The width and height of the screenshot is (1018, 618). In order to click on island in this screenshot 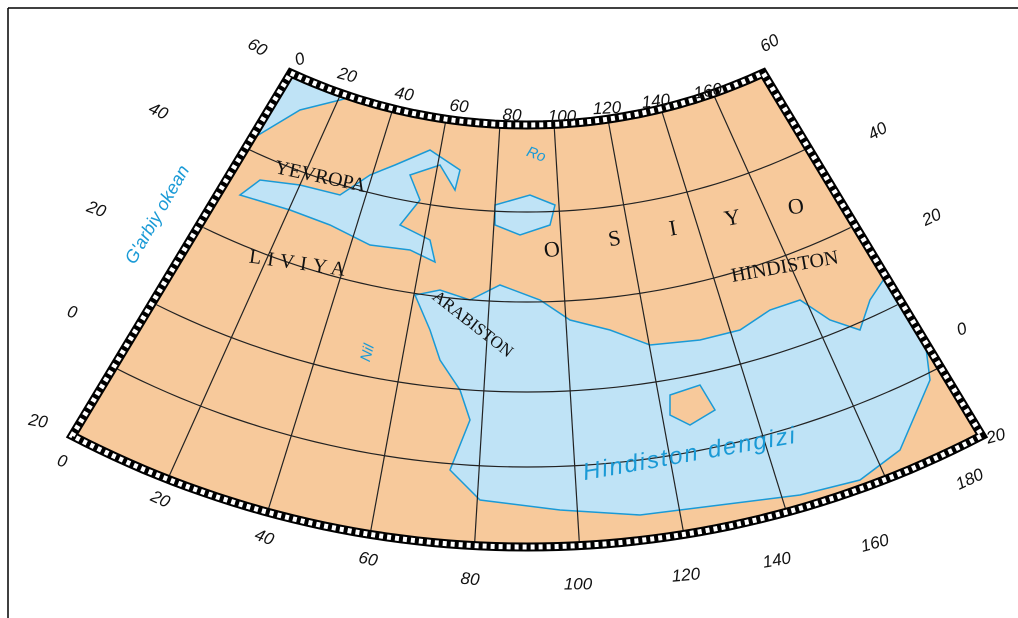, I will do `click(693, 405)`.